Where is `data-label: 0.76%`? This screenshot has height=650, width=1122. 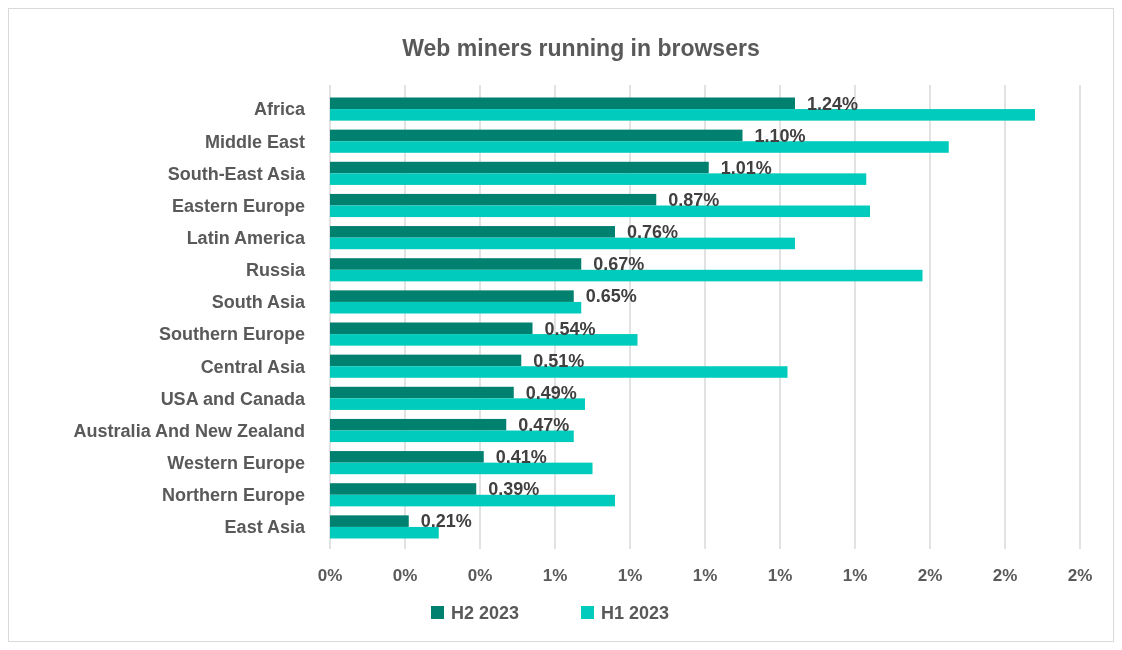
data-label: 0.76% is located at coordinates (653, 232).